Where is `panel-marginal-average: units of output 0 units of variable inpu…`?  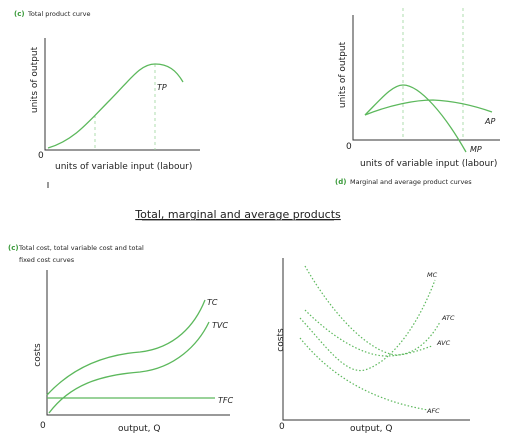 panel-marginal-average: units of output 0 units of variable inpu… is located at coordinates (417, 97).